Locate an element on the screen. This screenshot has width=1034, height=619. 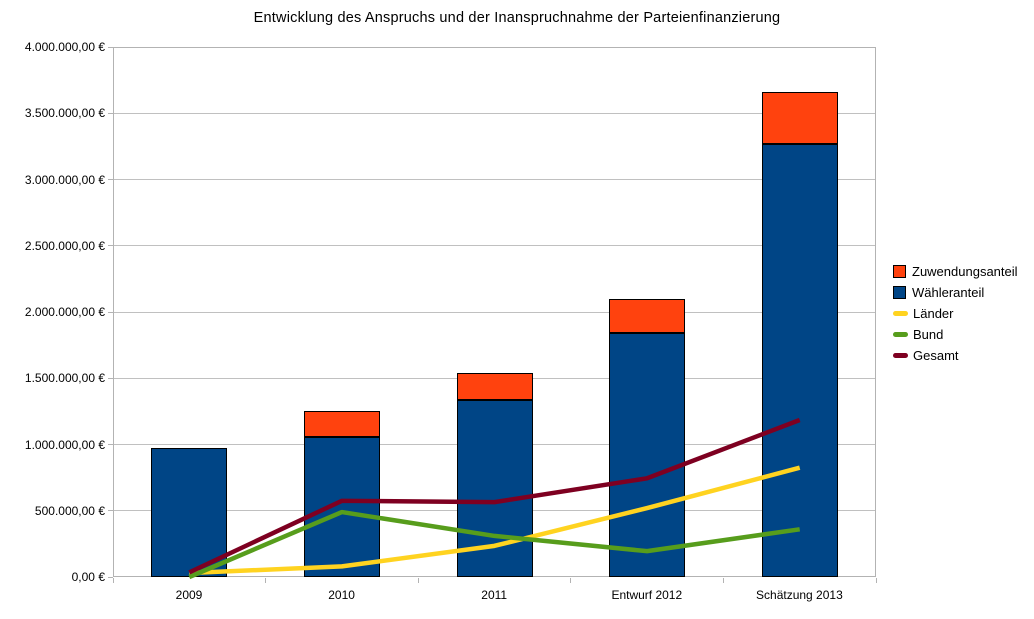
y-axis-label: 2.500.000,00 € is located at coordinates (64, 245).